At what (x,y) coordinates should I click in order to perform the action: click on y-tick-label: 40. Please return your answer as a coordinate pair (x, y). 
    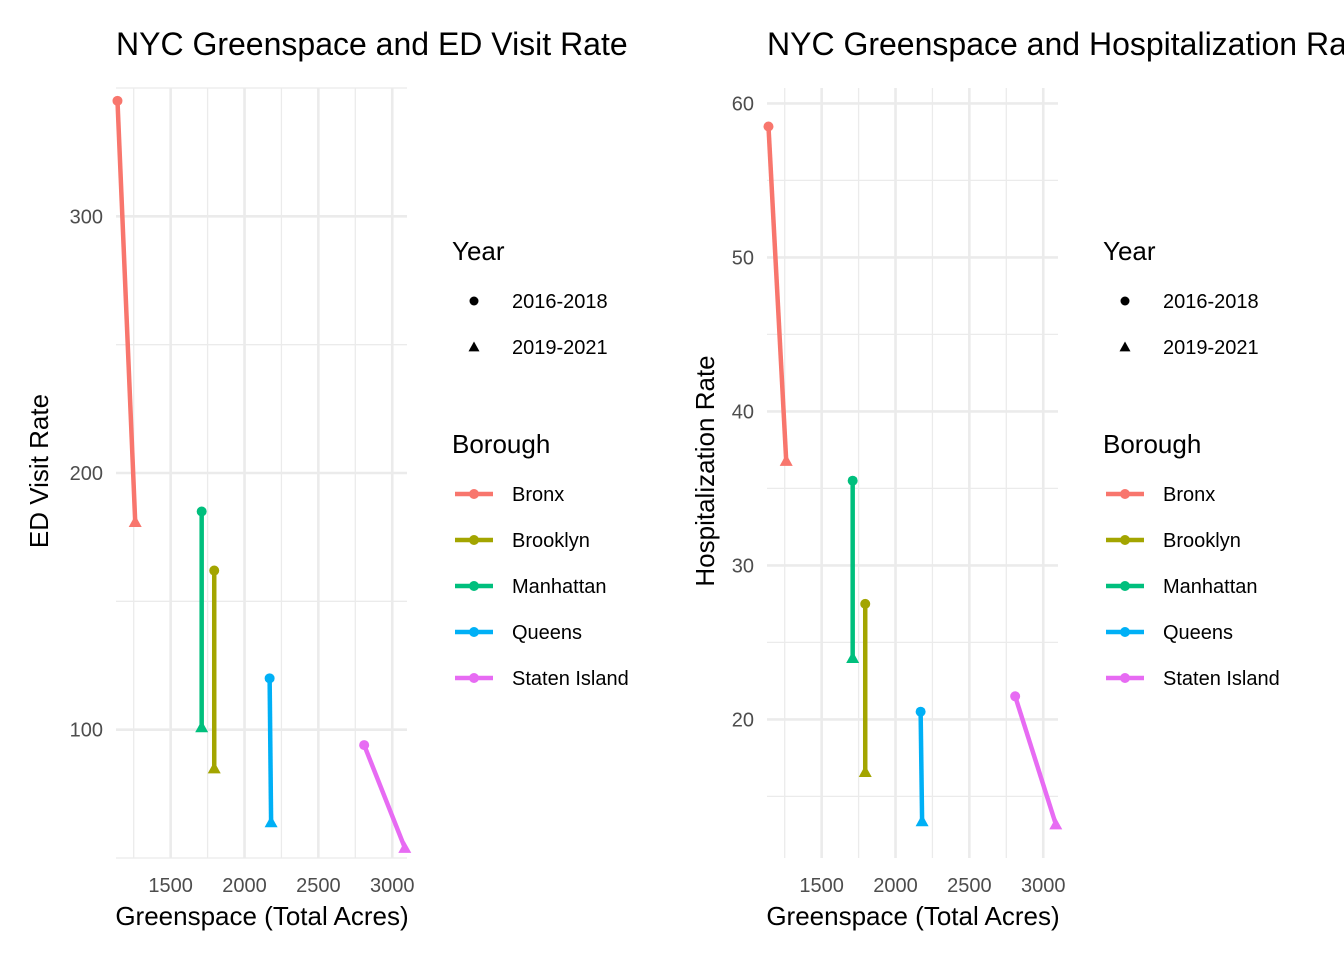
    Looking at the image, I should click on (743, 412).